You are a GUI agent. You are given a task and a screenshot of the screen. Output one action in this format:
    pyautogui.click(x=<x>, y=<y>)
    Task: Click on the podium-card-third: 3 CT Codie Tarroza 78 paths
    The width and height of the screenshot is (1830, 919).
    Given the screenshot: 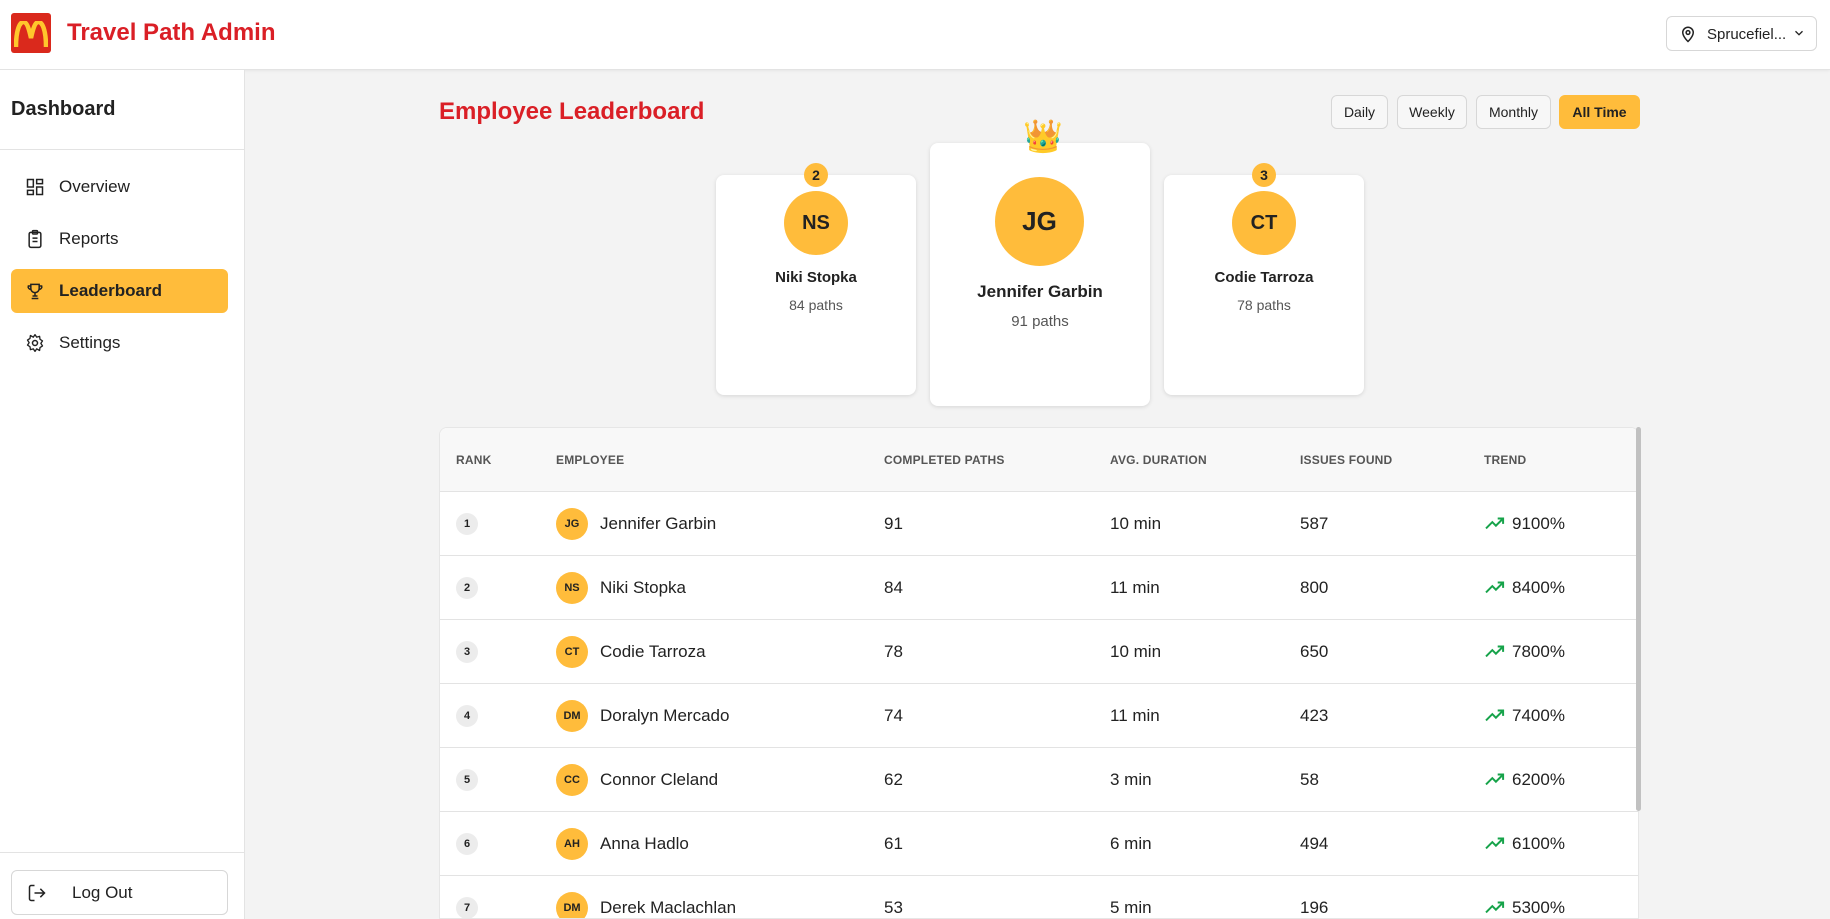 What is the action you would take?
    pyautogui.click(x=1264, y=279)
    